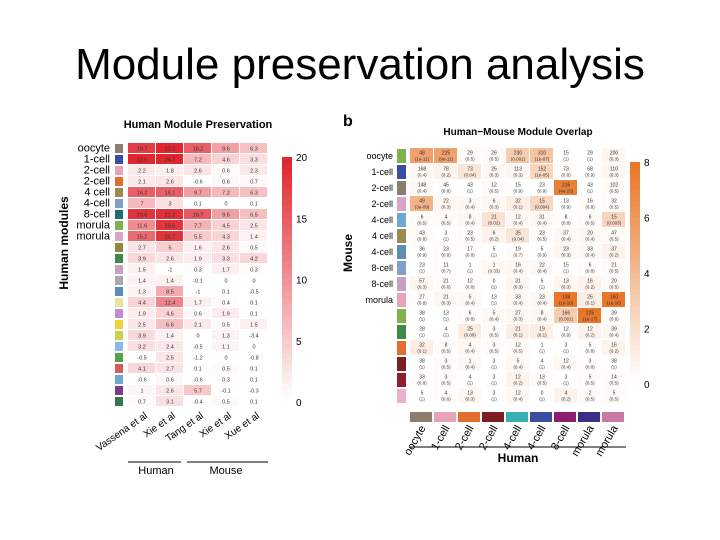  I want to click on overlap-count: 5, so click(494, 314).